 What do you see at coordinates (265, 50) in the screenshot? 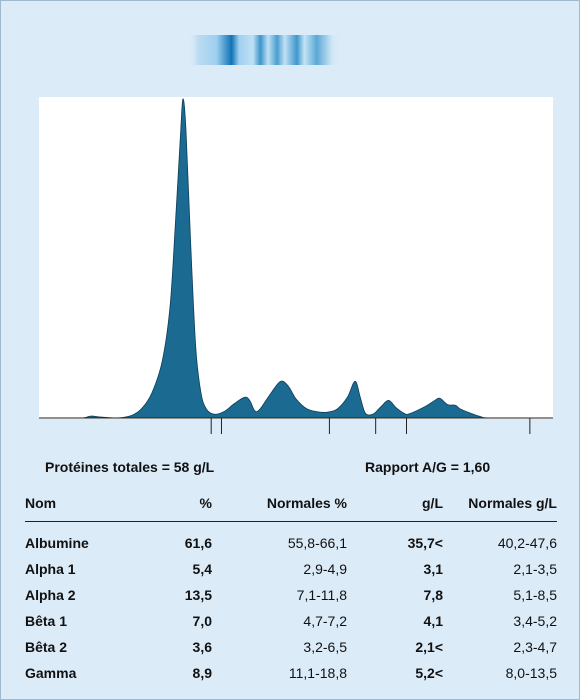
I see `gel-band-strip` at bounding box center [265, 50].